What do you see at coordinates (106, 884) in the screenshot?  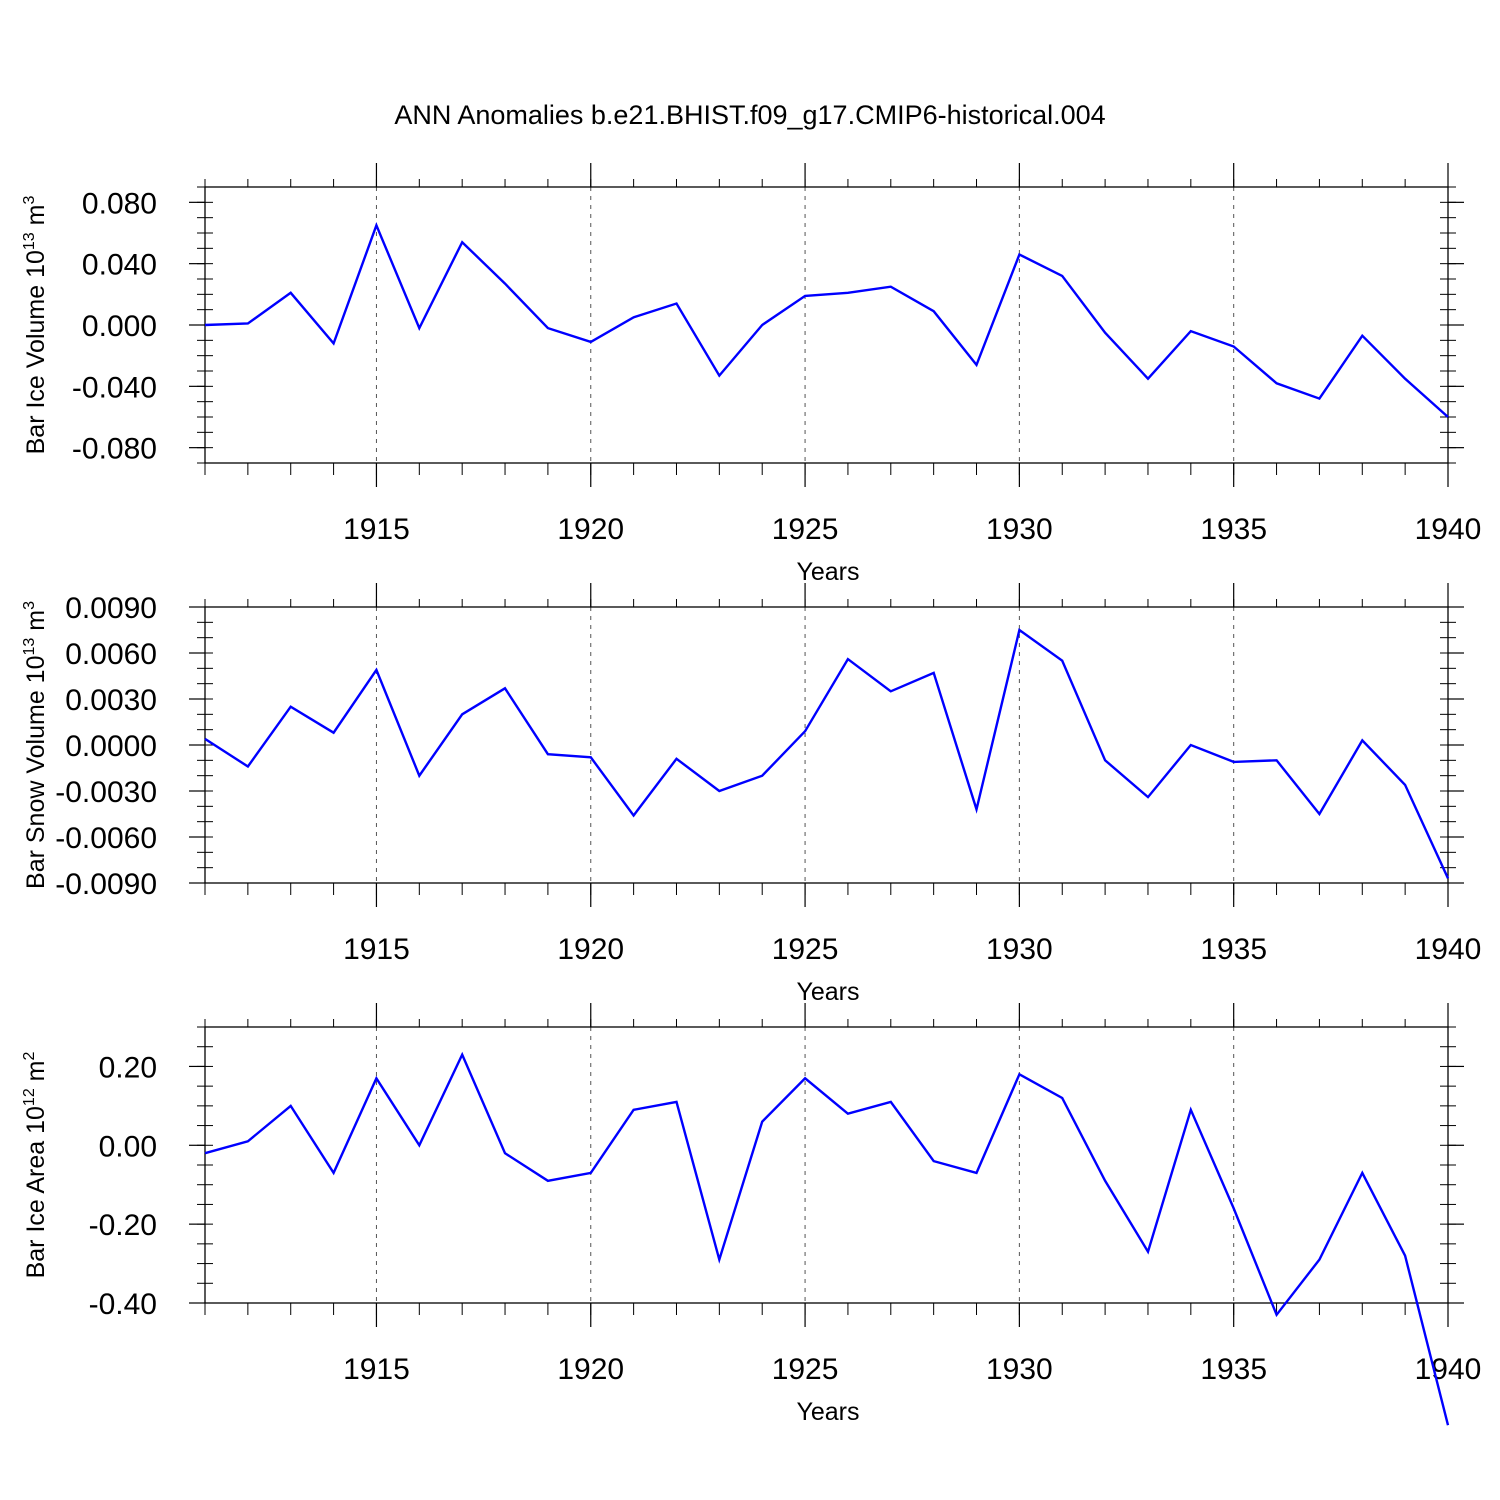 I see `y-tick-label: -0.0090` at bounding box center [106, 884].